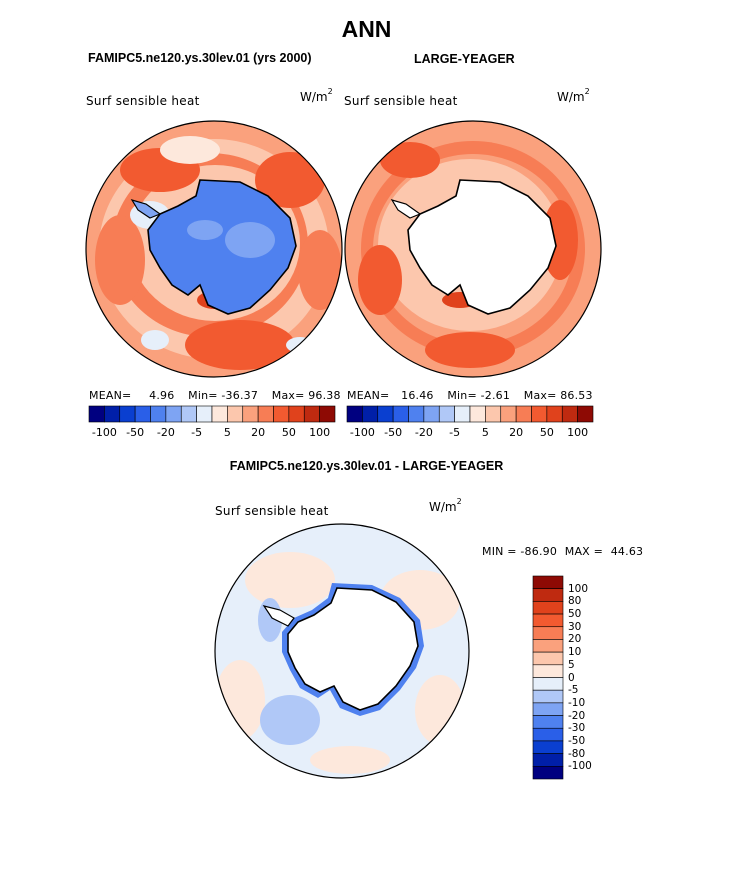 Image resolution: width=733 pixels, height=882 pixels. What do you see at coordinates (135, 432) in the screenshot?
I see `left-colorbar-tick: -50` at bounding box center [135, 432].